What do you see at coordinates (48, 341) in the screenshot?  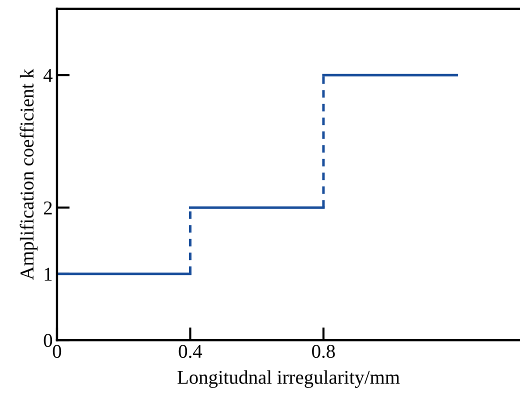 I see `y-tick-label: 0` at bounding box center [48, 341].